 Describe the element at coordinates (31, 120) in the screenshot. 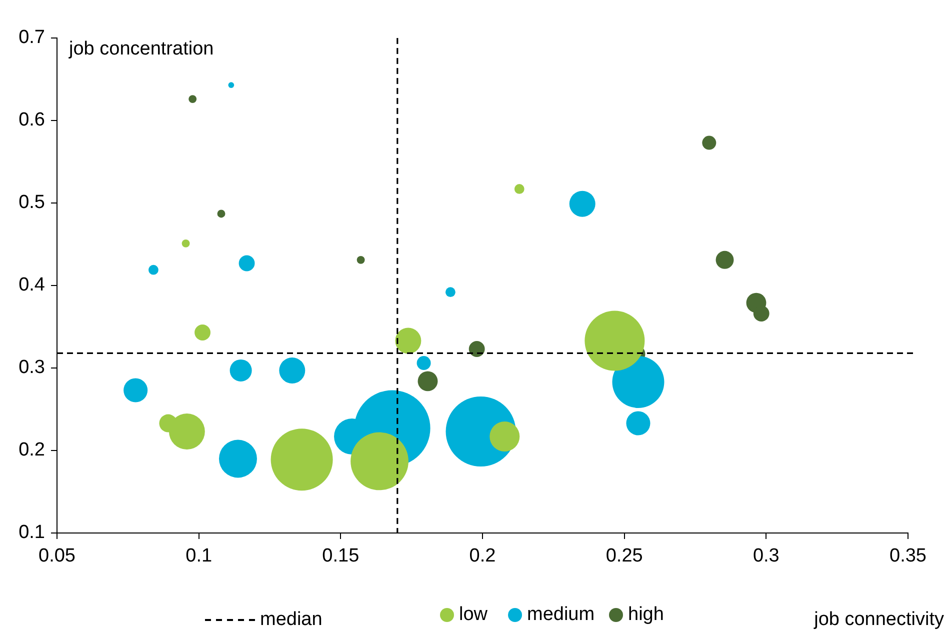

I see `y-tick-label: 0.6` at that location.